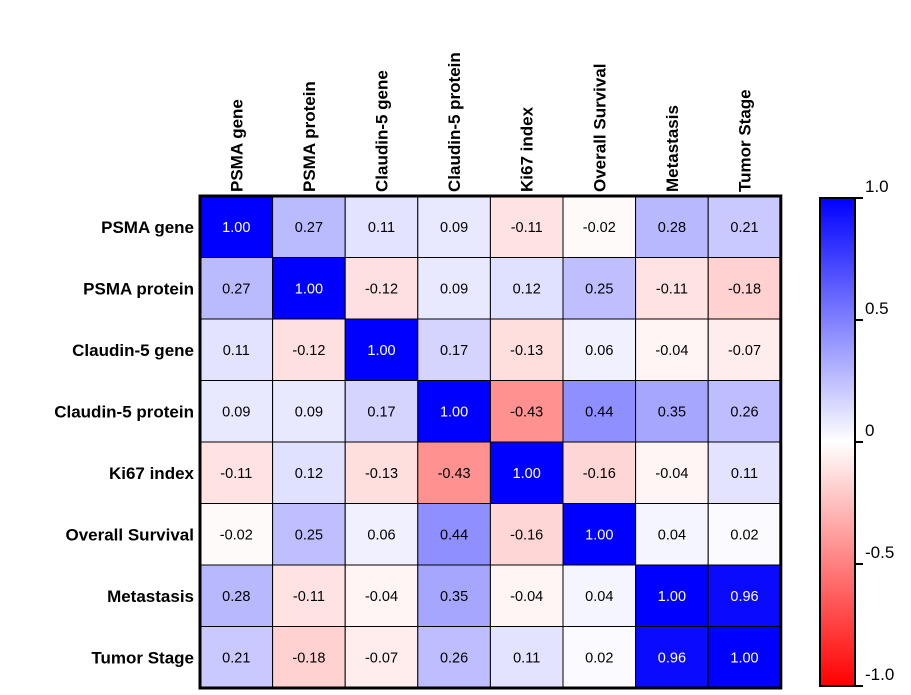 This screenshot has width=911, height=695. Describe the element at coordinates (150, 596) in the screenshot. I see `row-label: Metastasis` at that location.